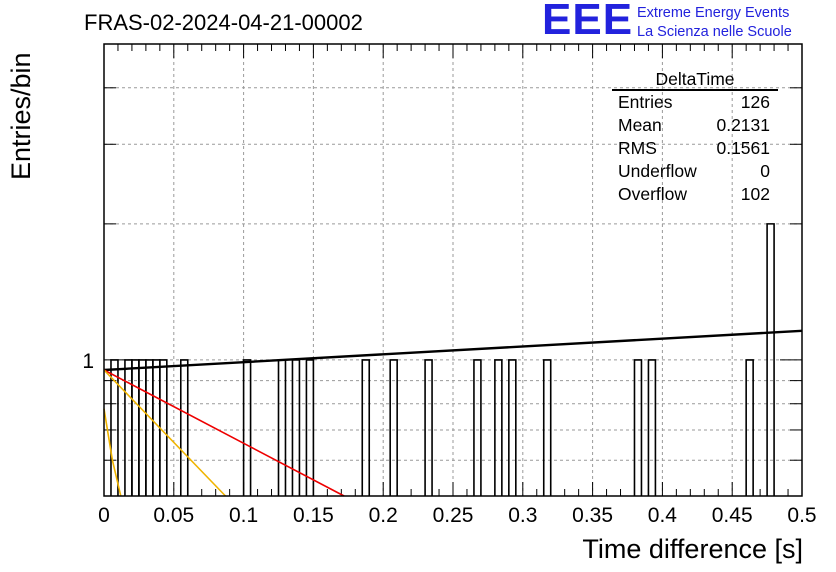 This screenshot has width=836, height=572. I want to click on x-tick-label: 0, so click(104, 515).